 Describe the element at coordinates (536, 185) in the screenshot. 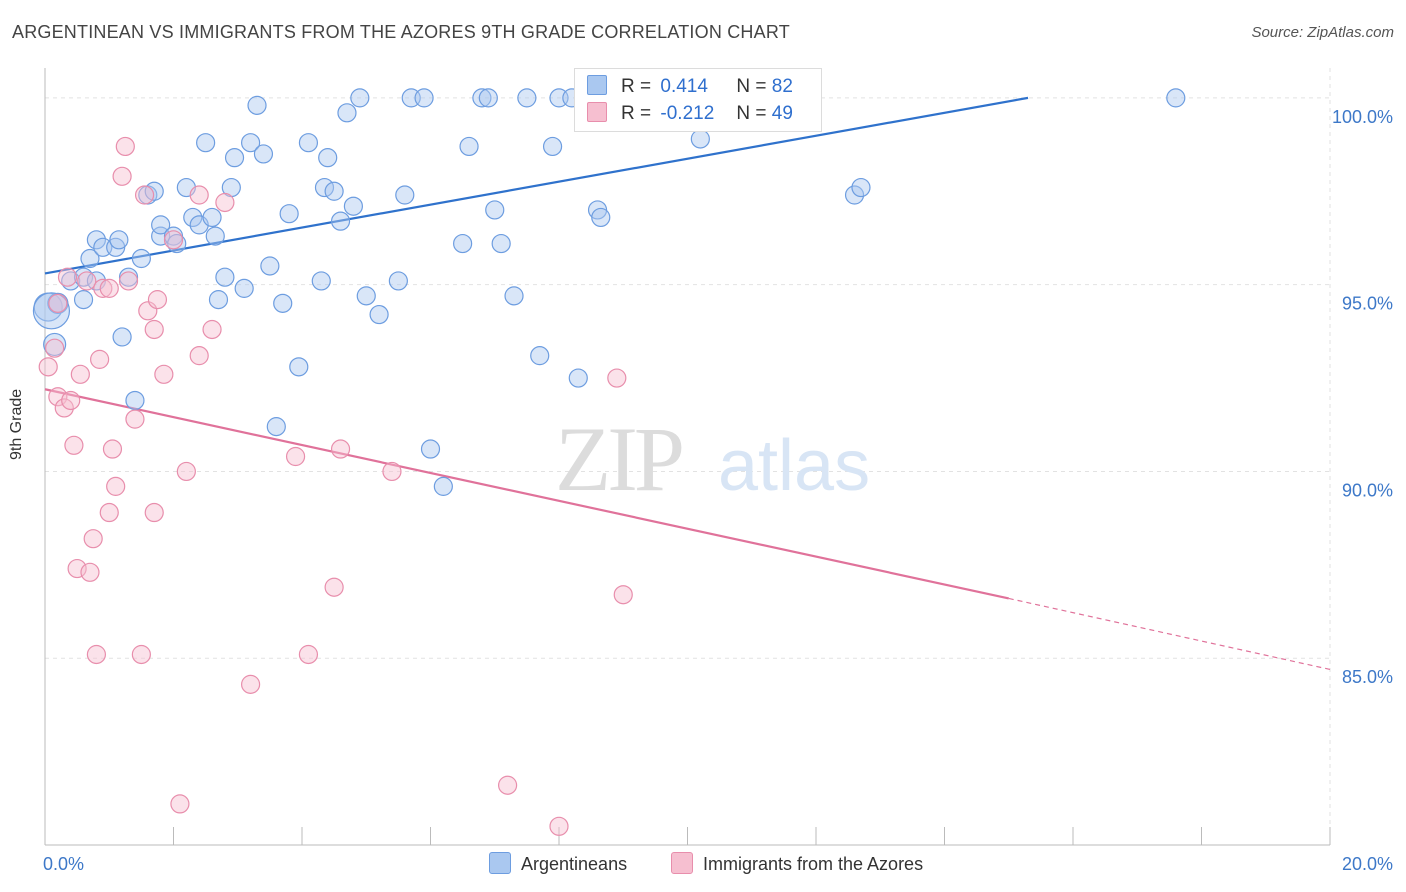

I see `trendline-argentineans` at that location.